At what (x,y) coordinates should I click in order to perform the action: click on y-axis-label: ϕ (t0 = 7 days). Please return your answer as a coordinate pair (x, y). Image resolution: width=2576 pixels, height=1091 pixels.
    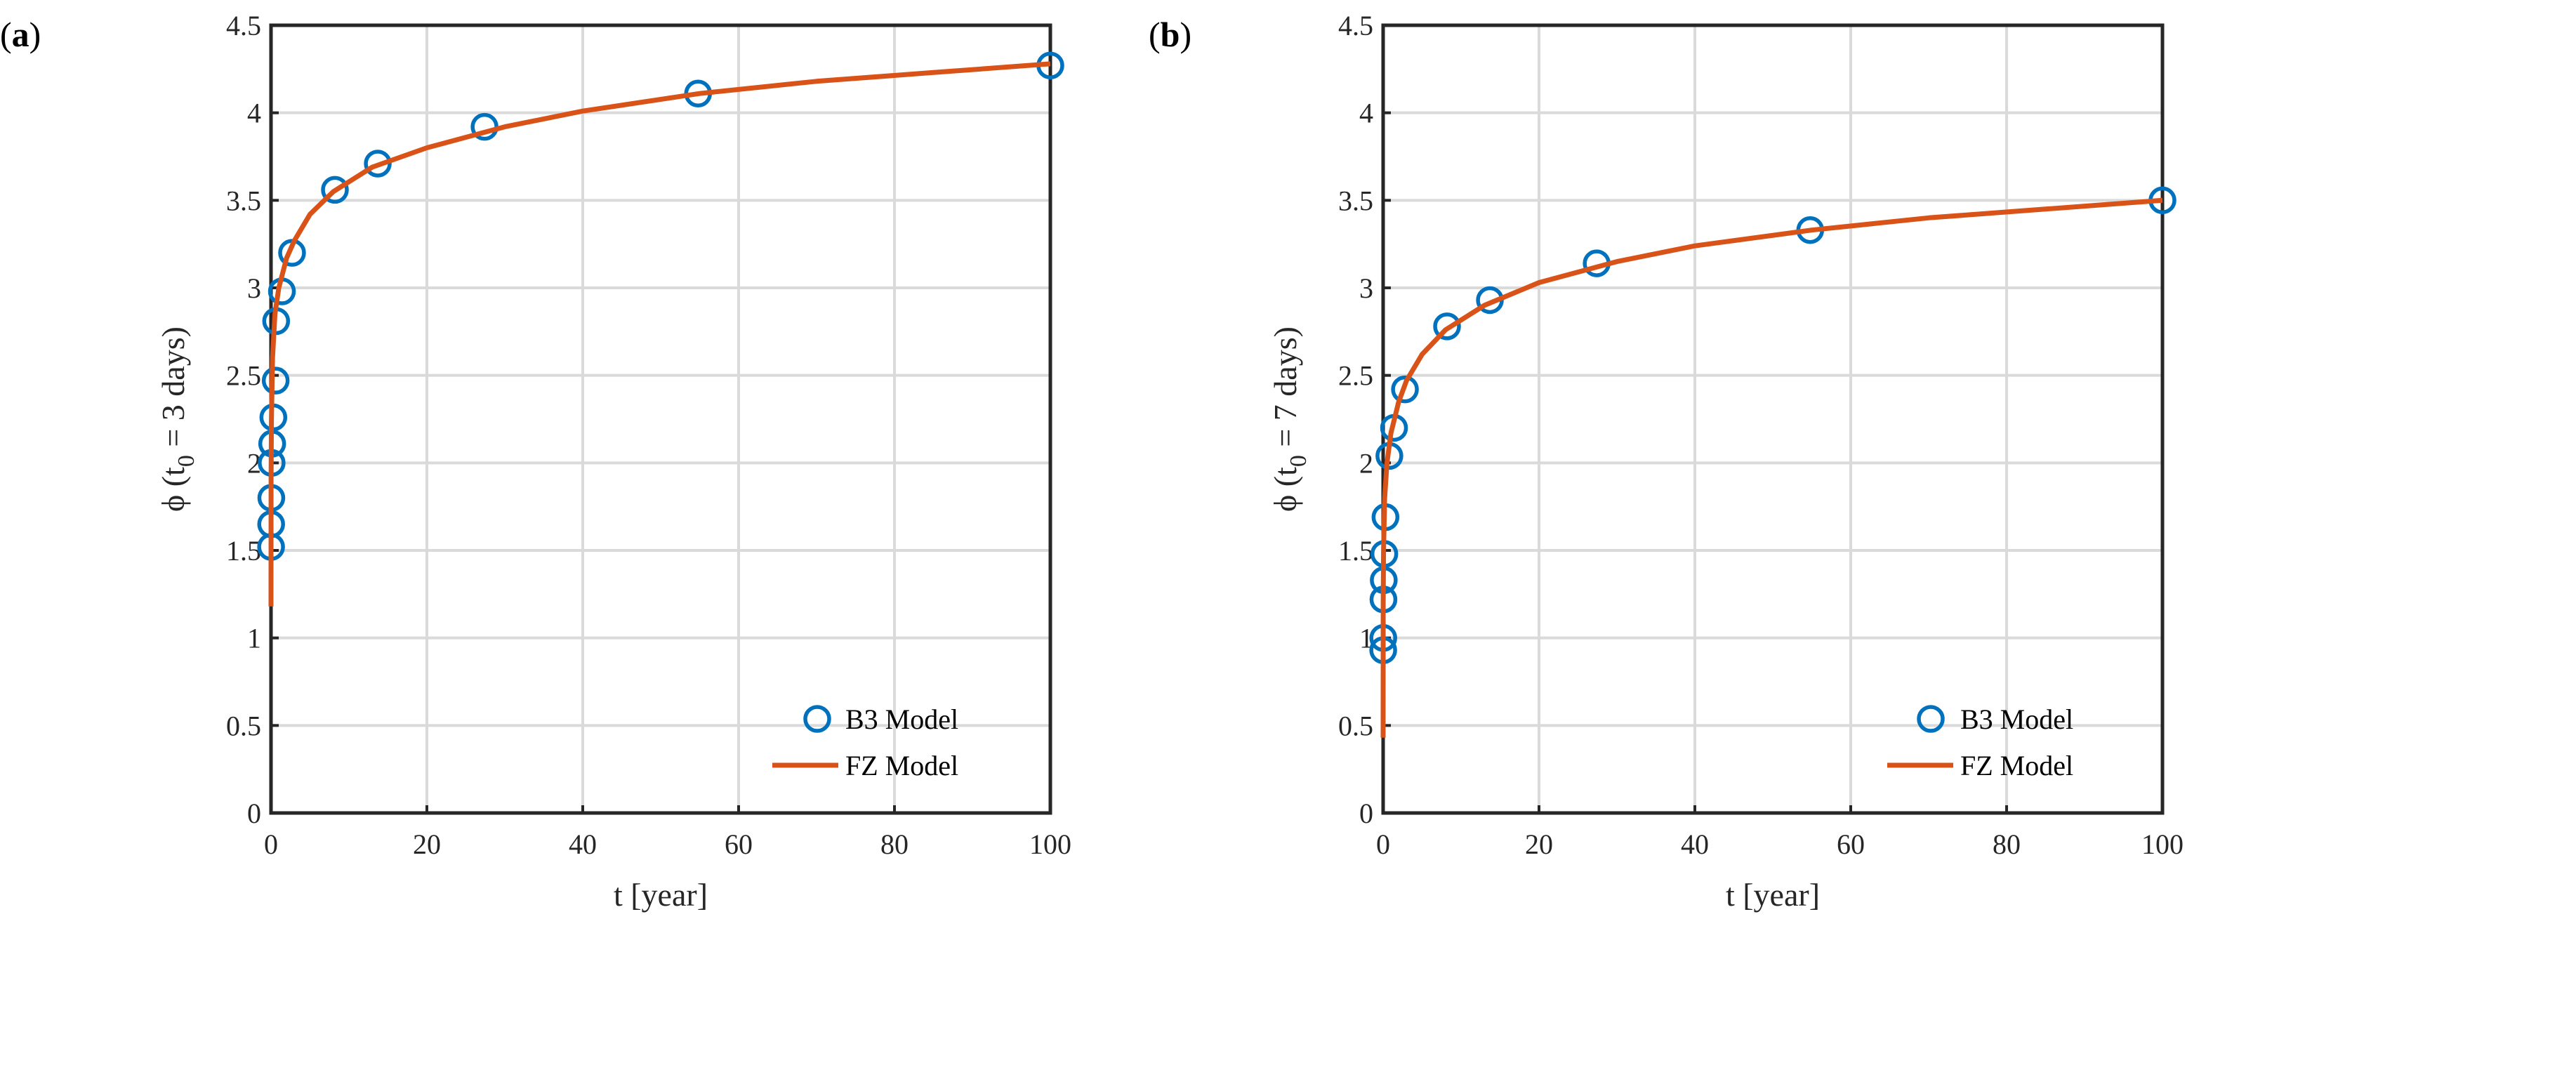
    Looking at the image, I should click on (1289, 419).